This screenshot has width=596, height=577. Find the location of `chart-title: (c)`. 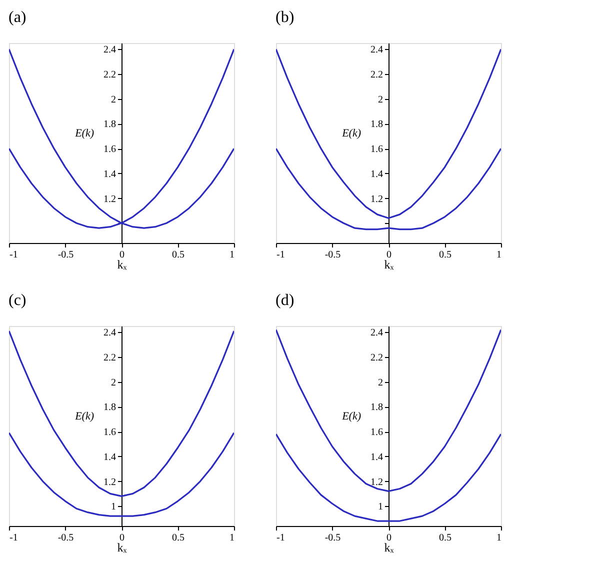

chart-title: (c) is located at coordinates (17, 300).